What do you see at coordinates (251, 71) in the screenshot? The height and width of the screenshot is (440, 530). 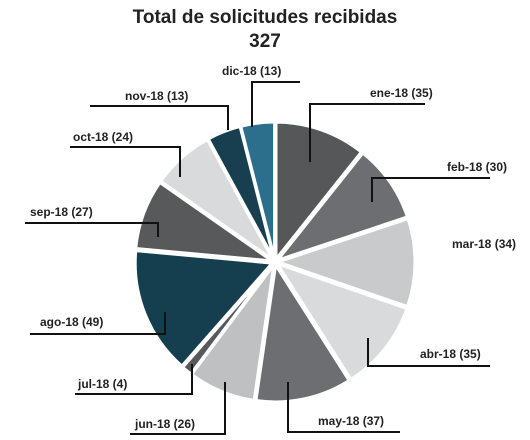 I see `slice-label: dic-18 (13)` at bounding box center [251, 71].